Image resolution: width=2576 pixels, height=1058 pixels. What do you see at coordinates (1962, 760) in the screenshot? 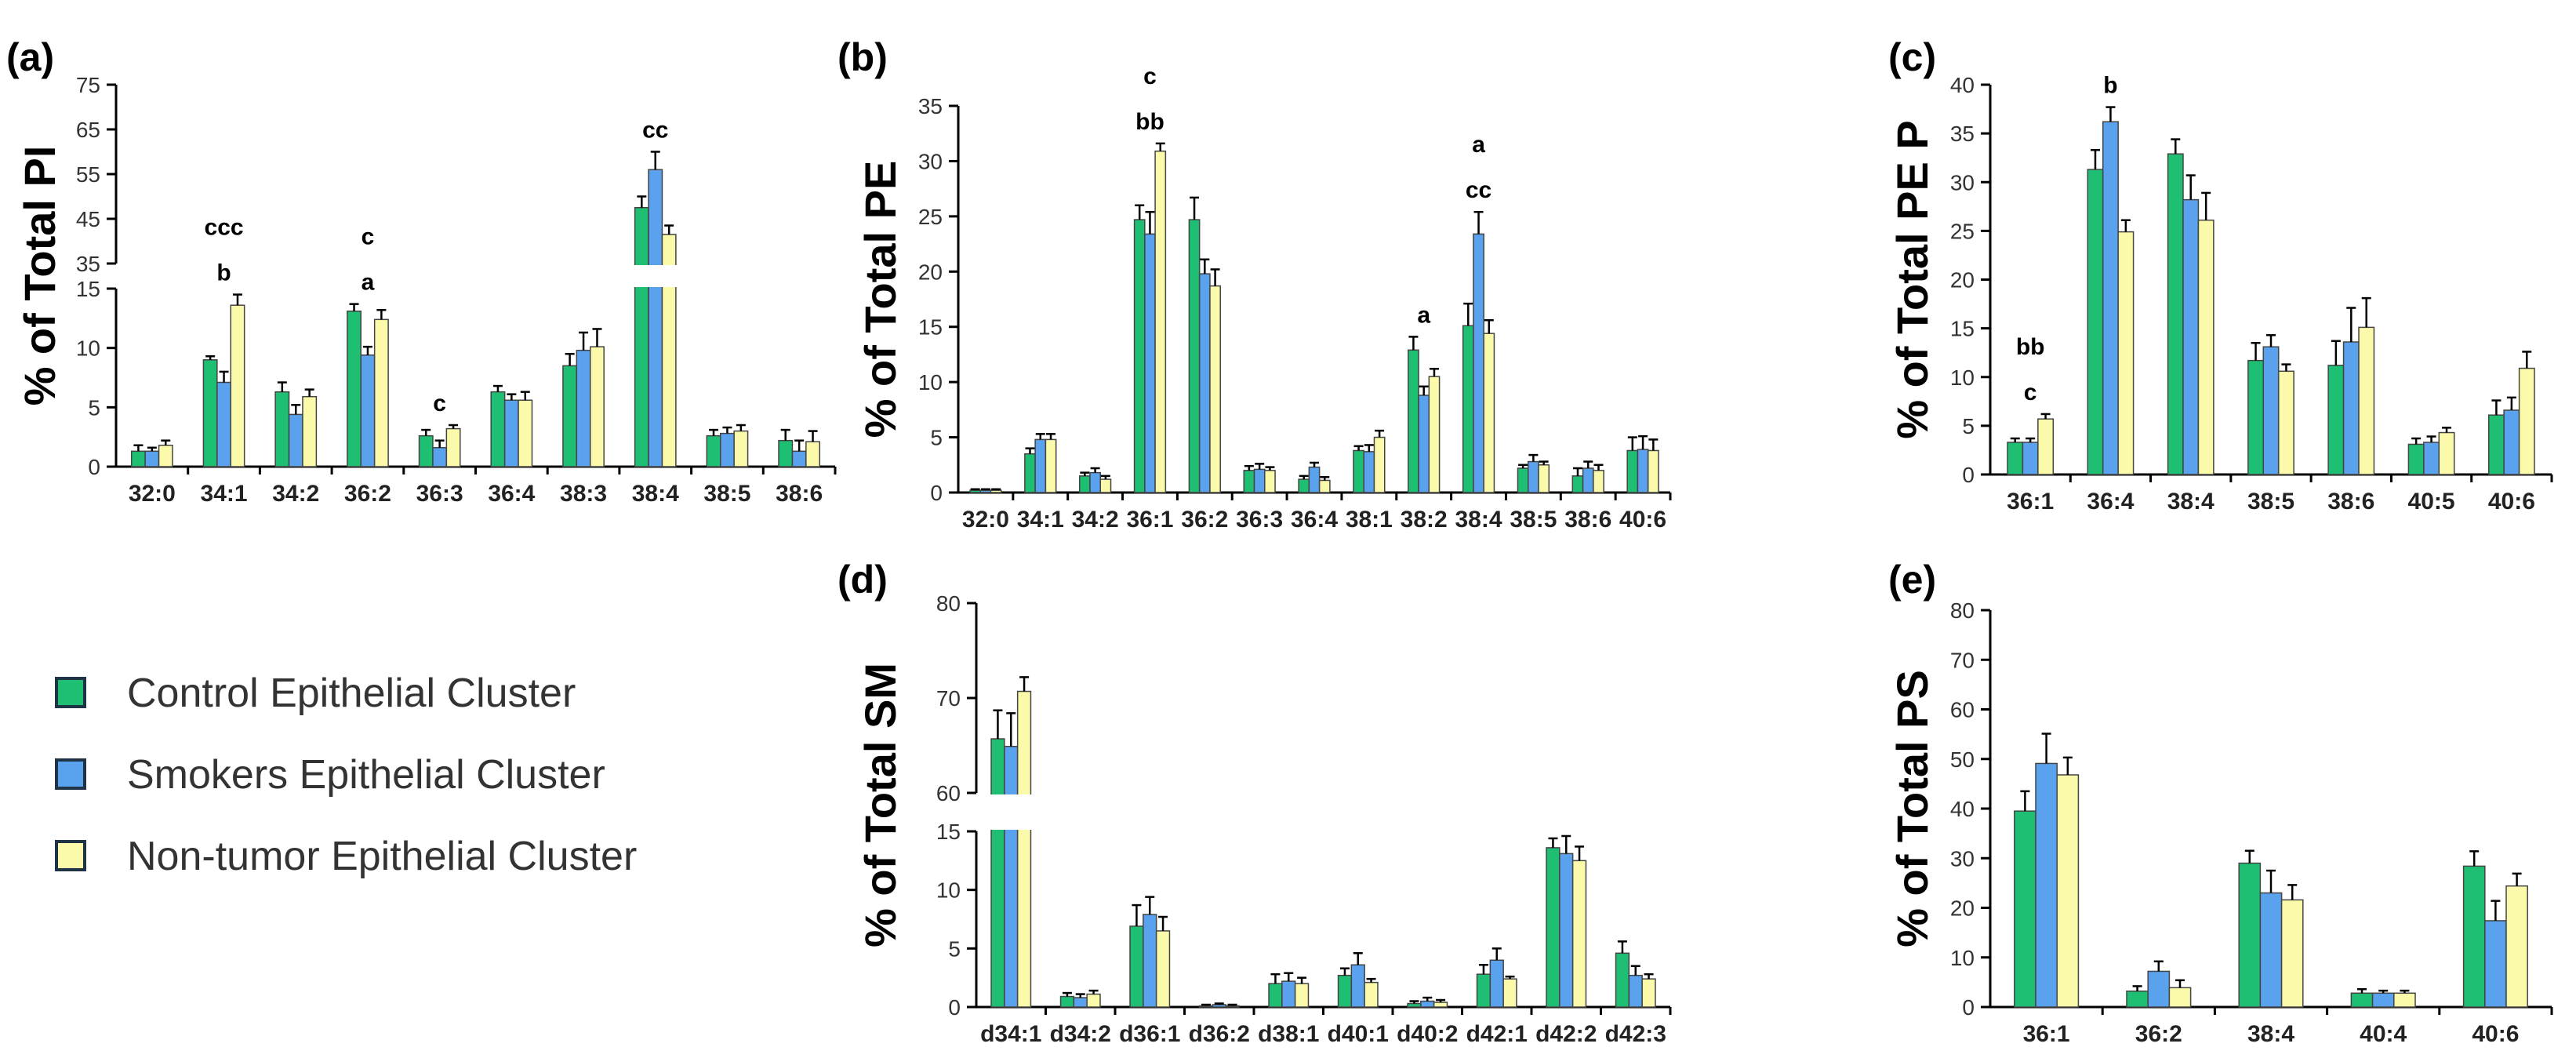
I see `y-tick-label: 50` at bounding box center [1962, 760].